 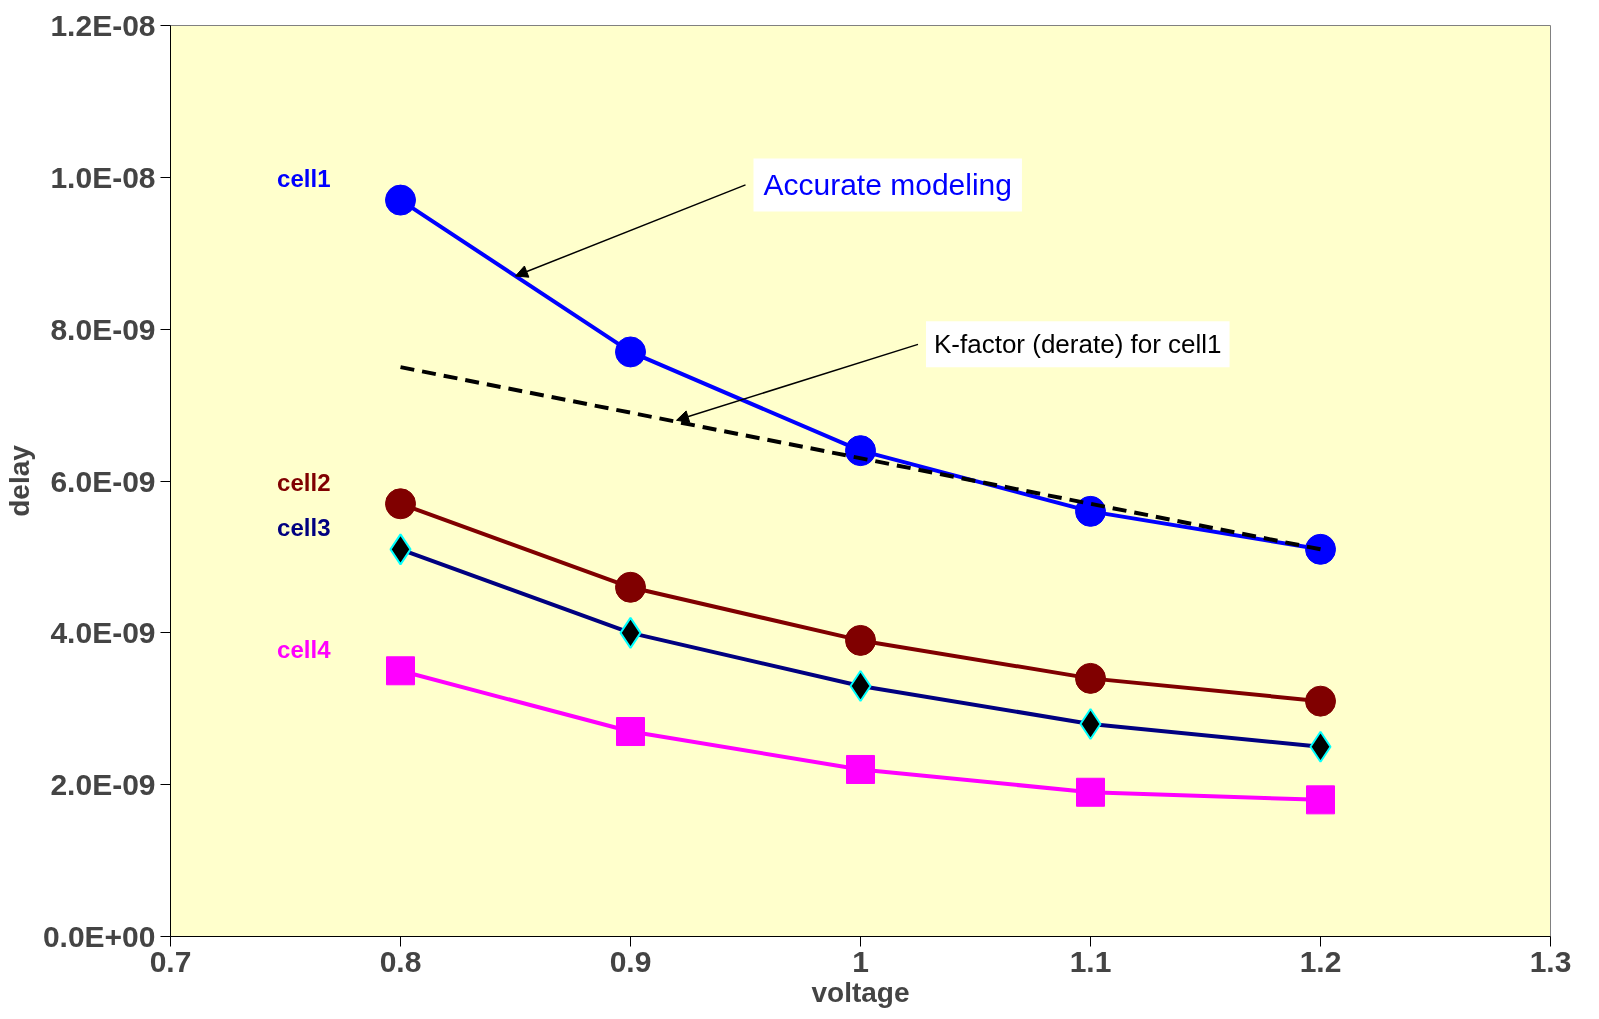 What do you see at coordinates (630, 961) in the screenshot?
I see `x-tick-label: 0.9` at bounding box center [630, 961].